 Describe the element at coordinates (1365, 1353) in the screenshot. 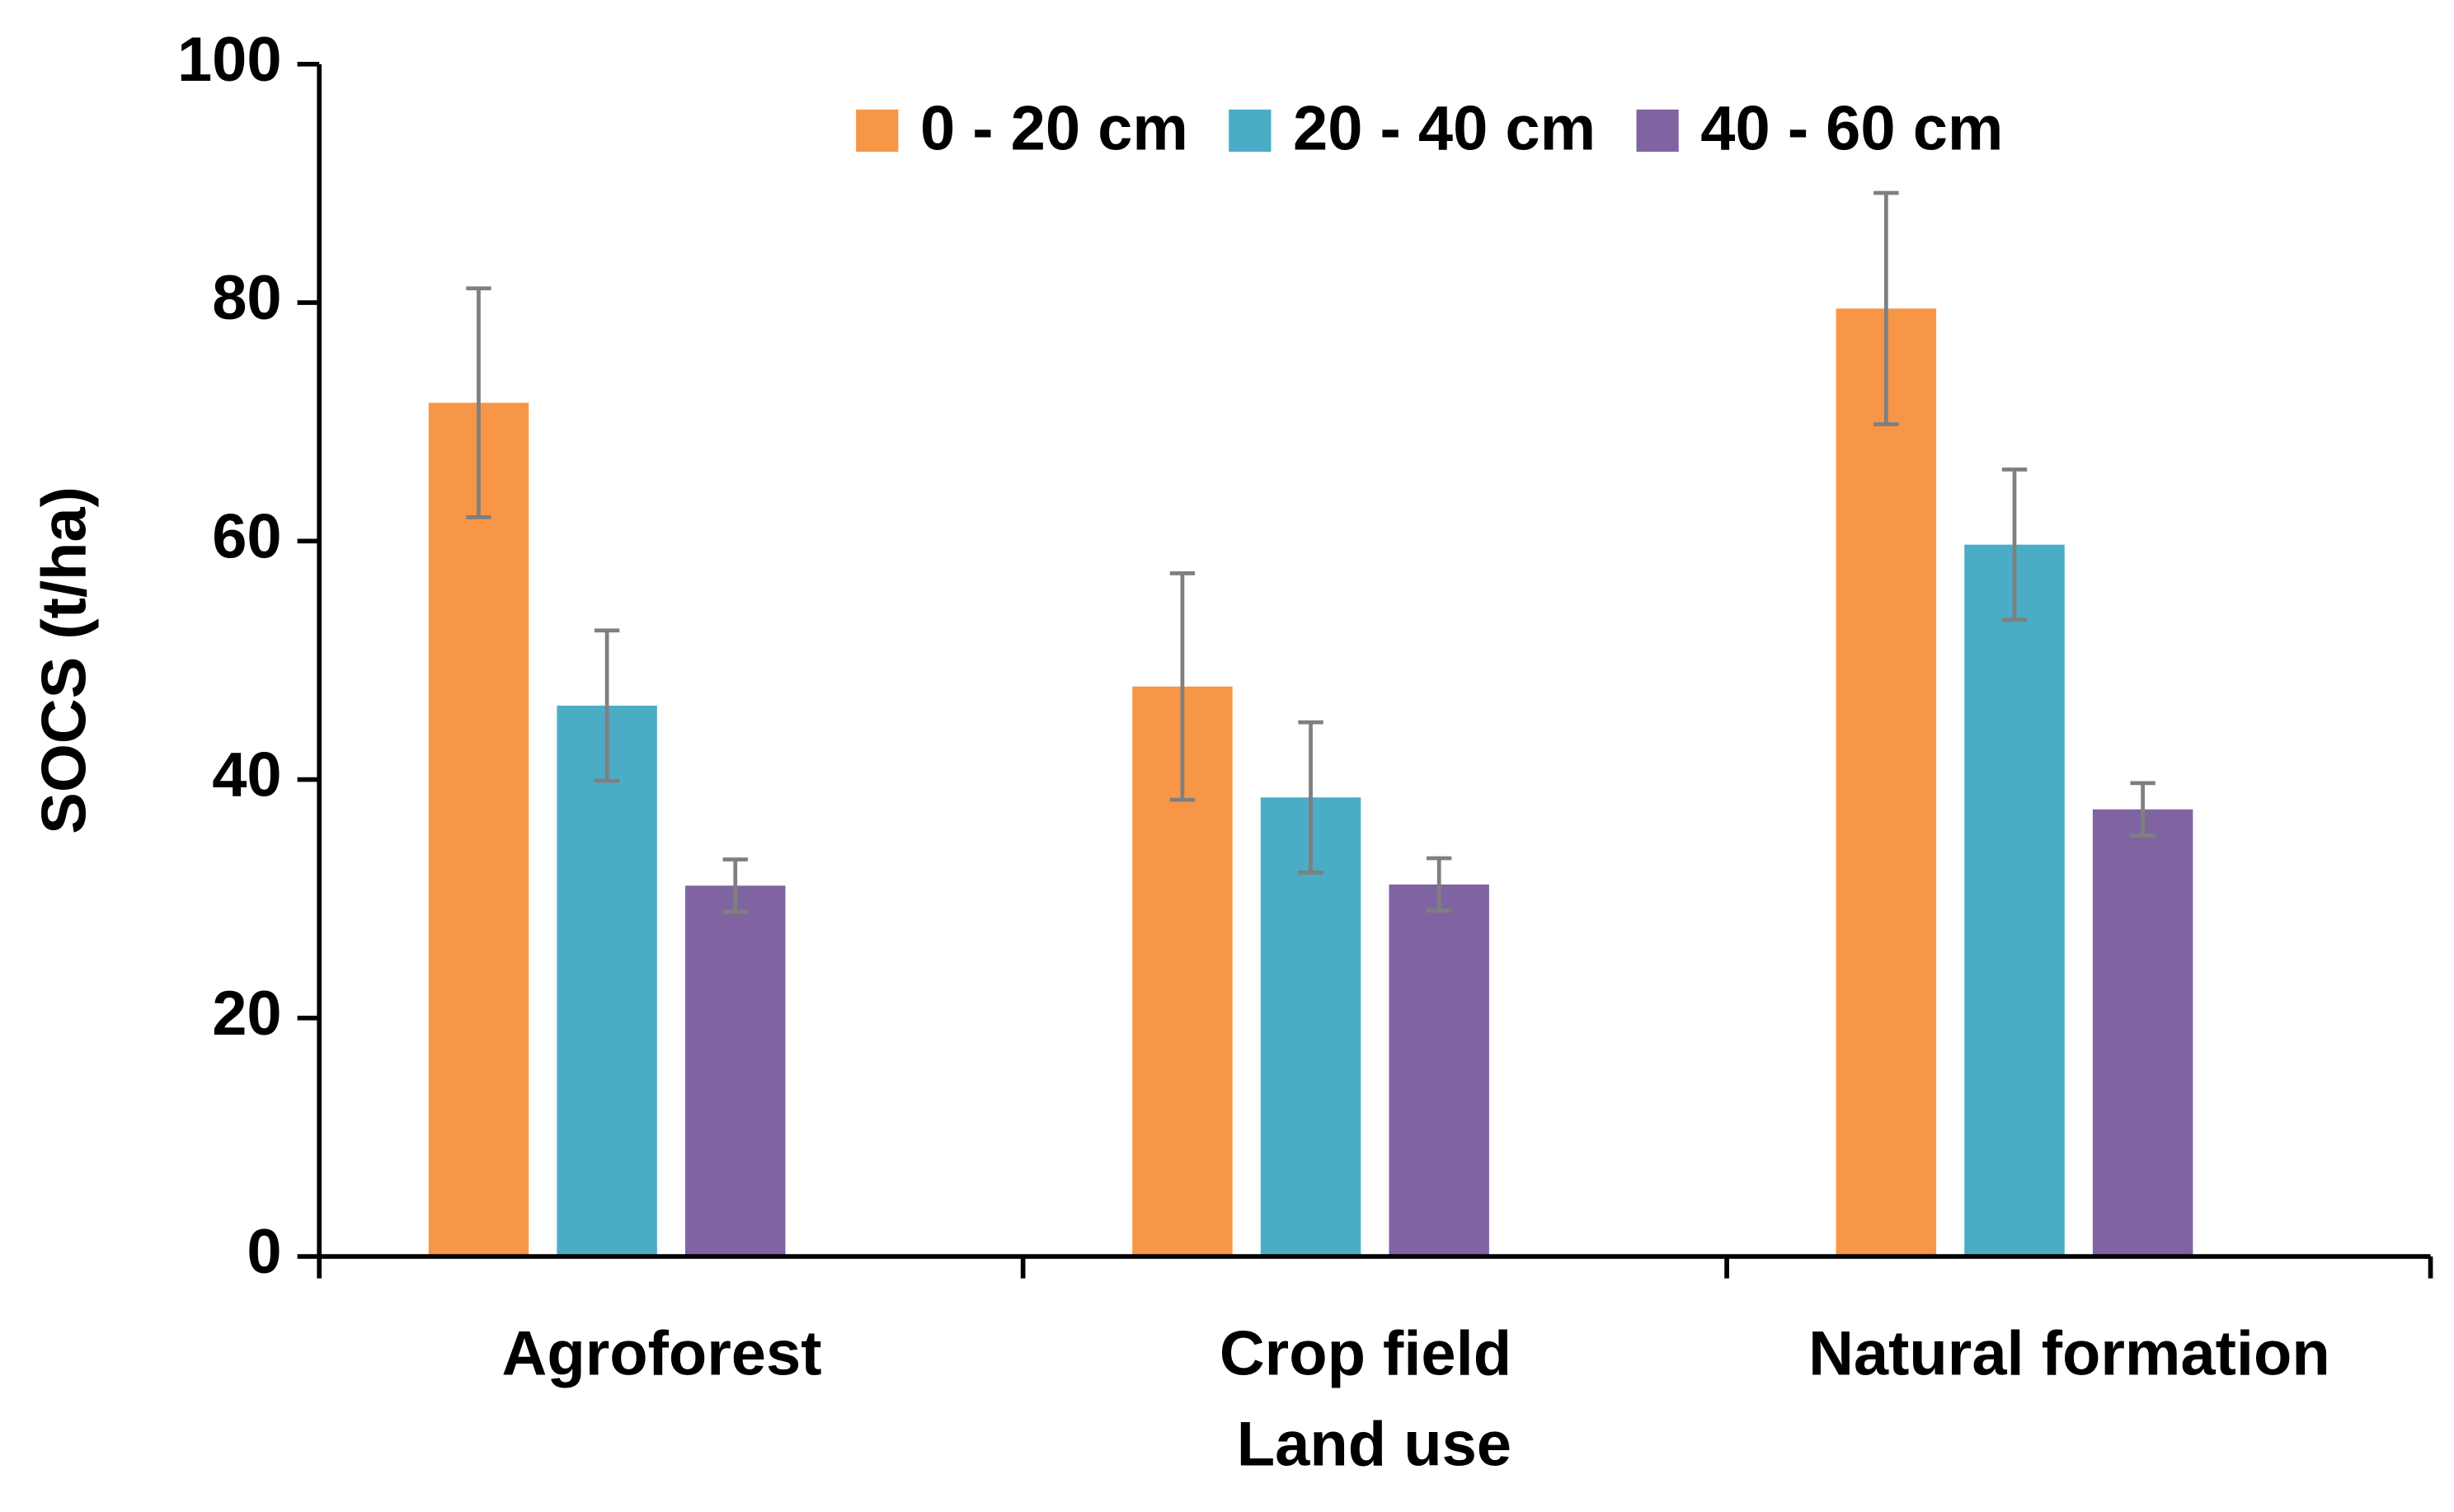

I see `x-tick-label: Crop field` at that location.